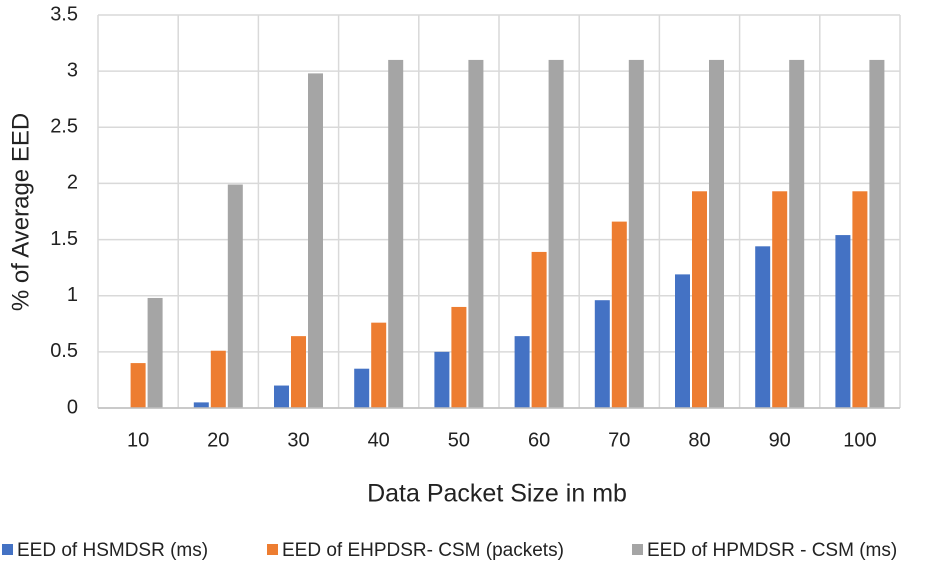  I want to click on x-tick-label: 70, so click(619, 440).